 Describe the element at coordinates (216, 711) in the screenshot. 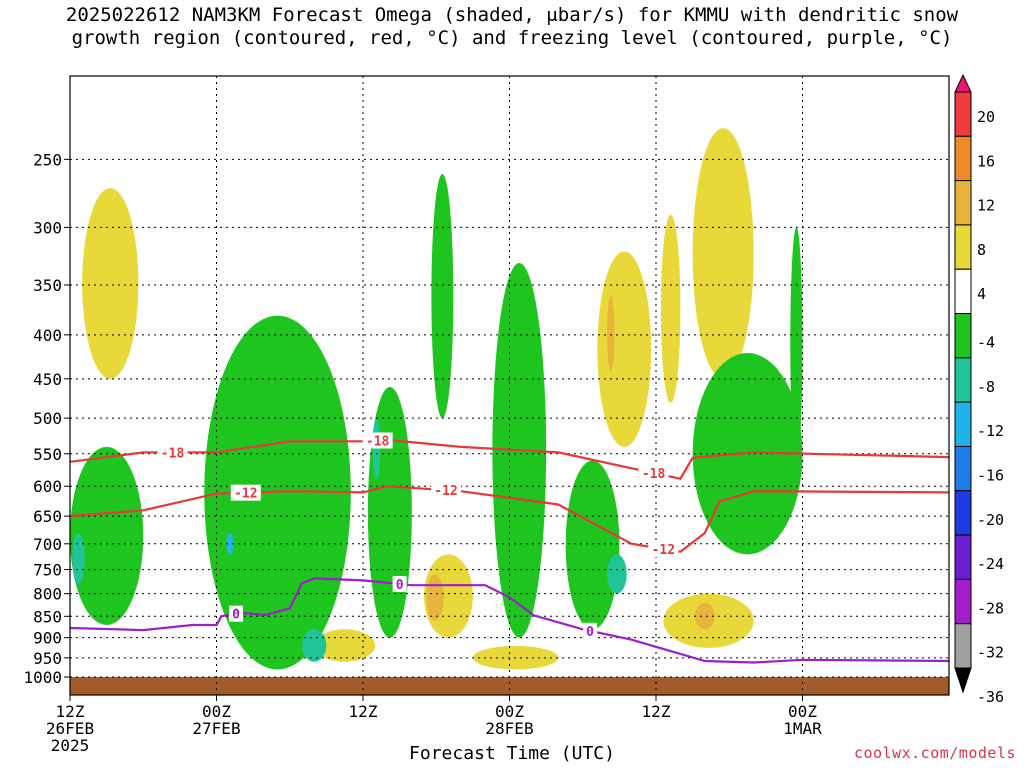

I see `x-tick-label-6-1: 00Z` at that location.